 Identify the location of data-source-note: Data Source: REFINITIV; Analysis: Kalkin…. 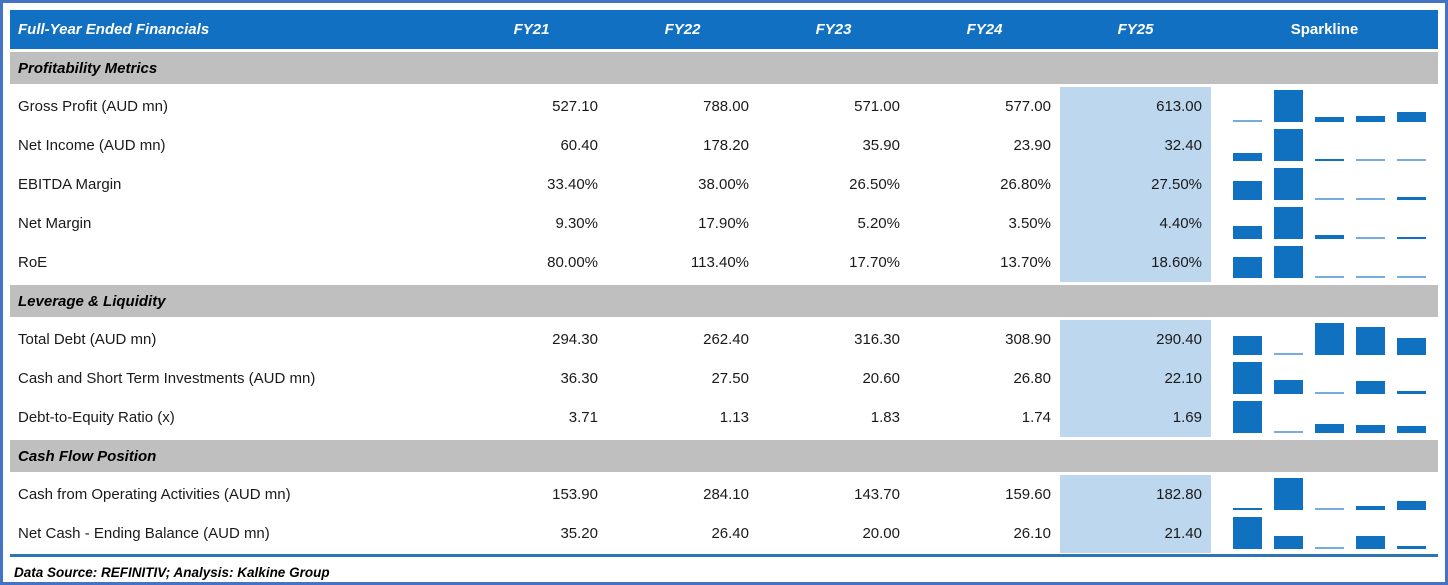
(172, 572).